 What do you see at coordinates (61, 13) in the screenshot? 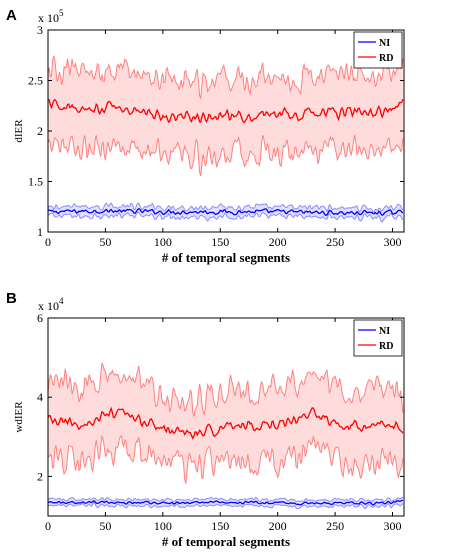
I see `axis-exponent-power: 5` at bounding box center [61, 13].